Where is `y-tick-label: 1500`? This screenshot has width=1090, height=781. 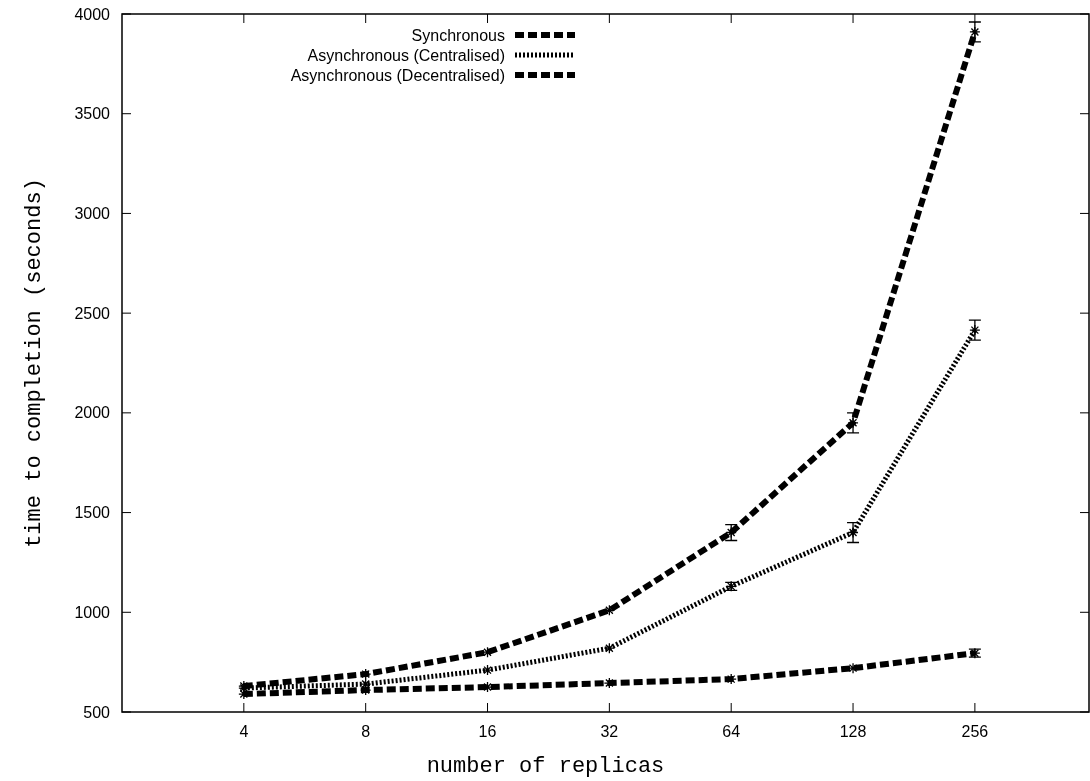
y-tick-label: 1500 is located at coordinates (92, 513).